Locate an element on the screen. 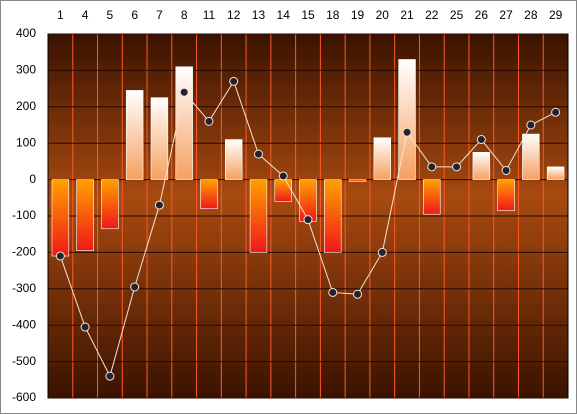 This screenshot has width=577, height=414. y-tick-label: 300 is located at coordinates (26, 70).